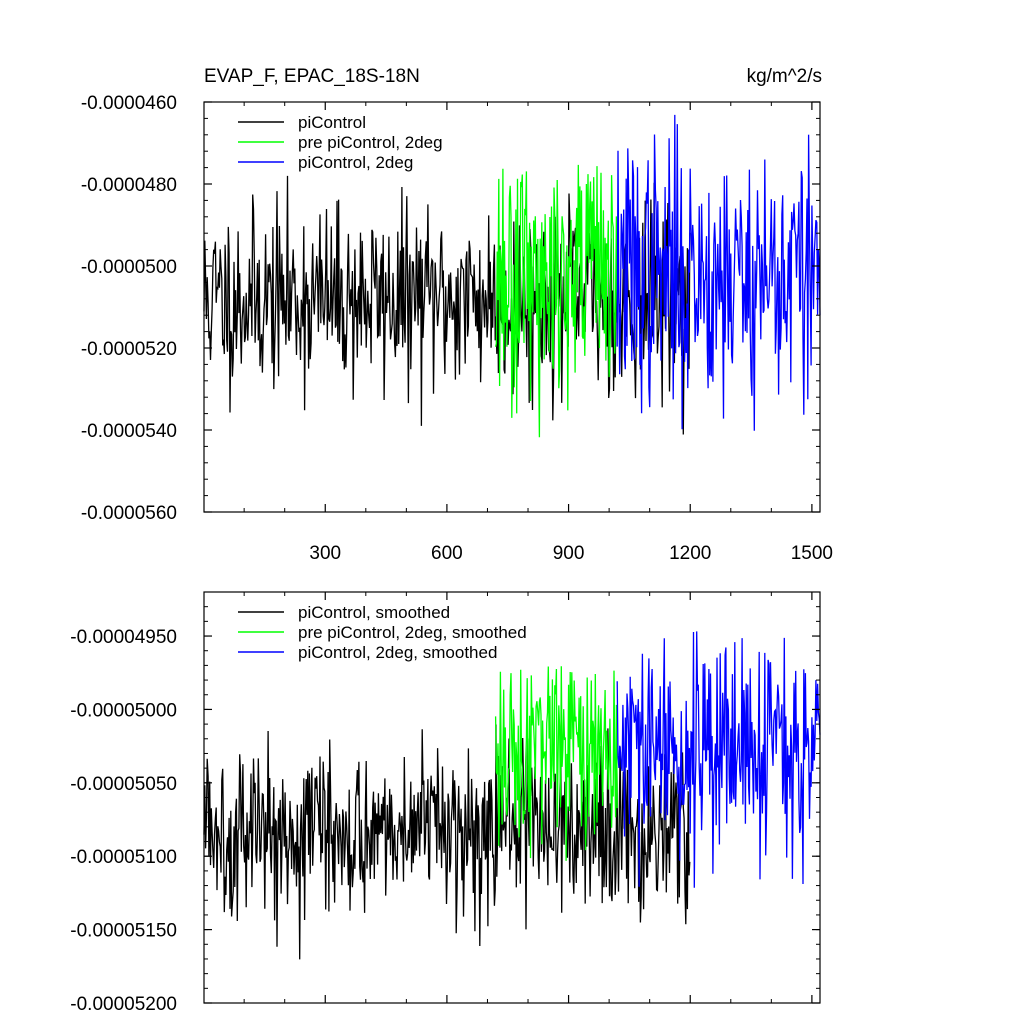 Image resolution: width=1024 pixels, height=1024 pixels. What do you see at coordinates (123, 857) in the screenshot?
I see `y-tick-label: -0.00005100` at bounding box center [123, 857].